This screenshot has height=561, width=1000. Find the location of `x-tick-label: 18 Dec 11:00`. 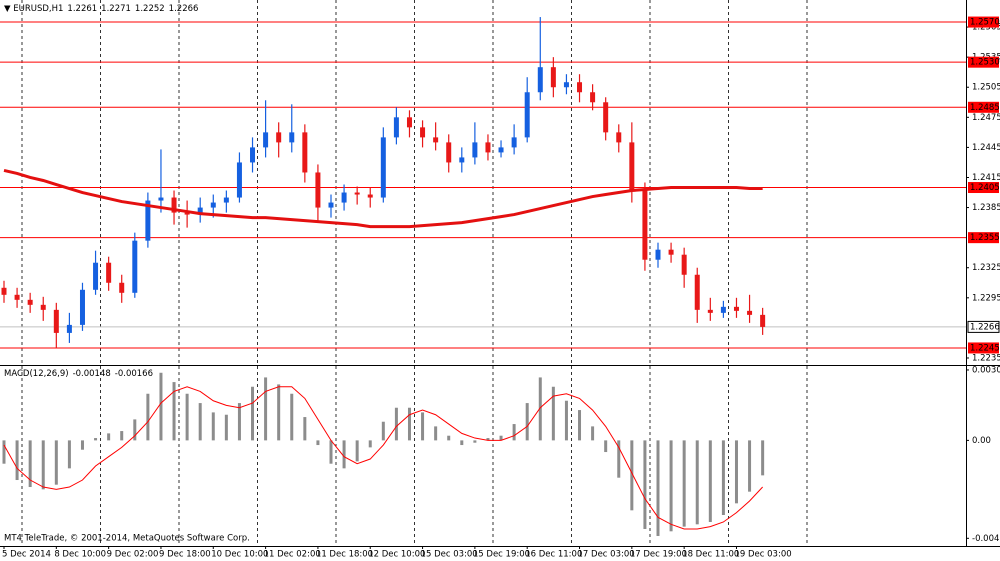

x-tick-label: 18 Dec 11:00 is located at coordinates (710, 555).